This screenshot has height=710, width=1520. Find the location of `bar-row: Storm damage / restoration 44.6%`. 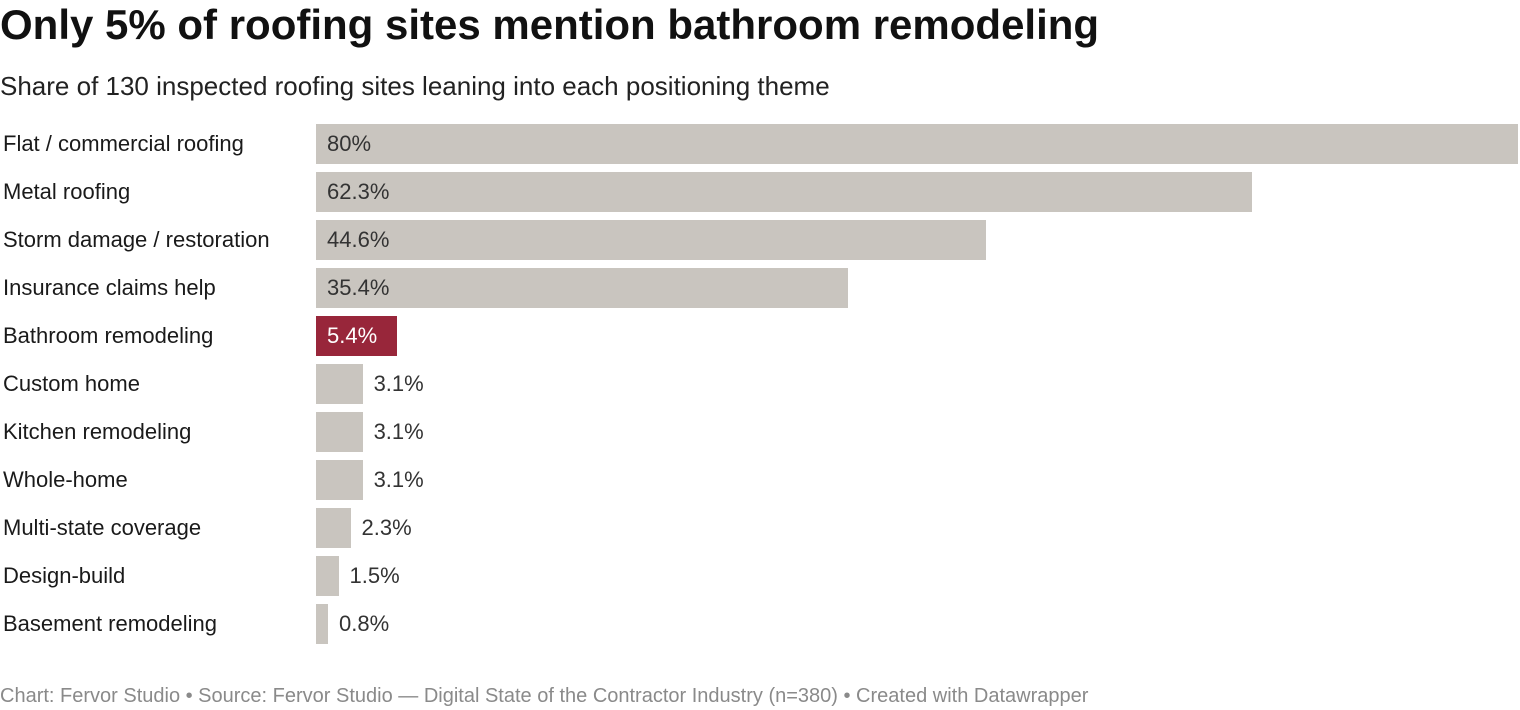

bar-row: Storm damage / restoration 44.6% is located at coordinates (760, 240).